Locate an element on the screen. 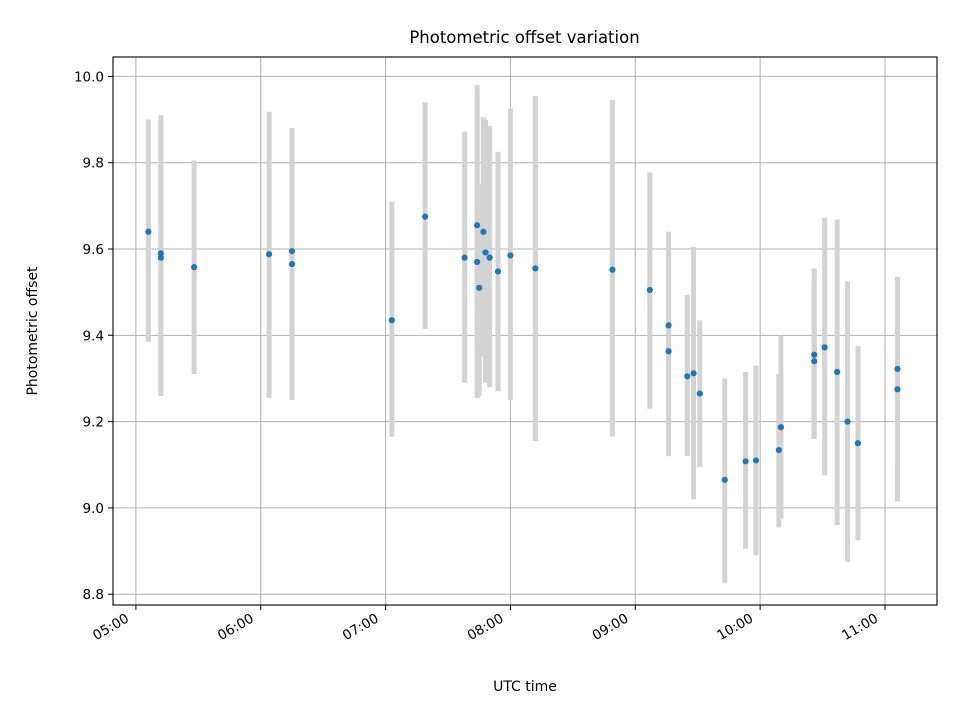 The image size is (960, 724). y-tick-label: 10.0 is located at coordinates (89, 77).